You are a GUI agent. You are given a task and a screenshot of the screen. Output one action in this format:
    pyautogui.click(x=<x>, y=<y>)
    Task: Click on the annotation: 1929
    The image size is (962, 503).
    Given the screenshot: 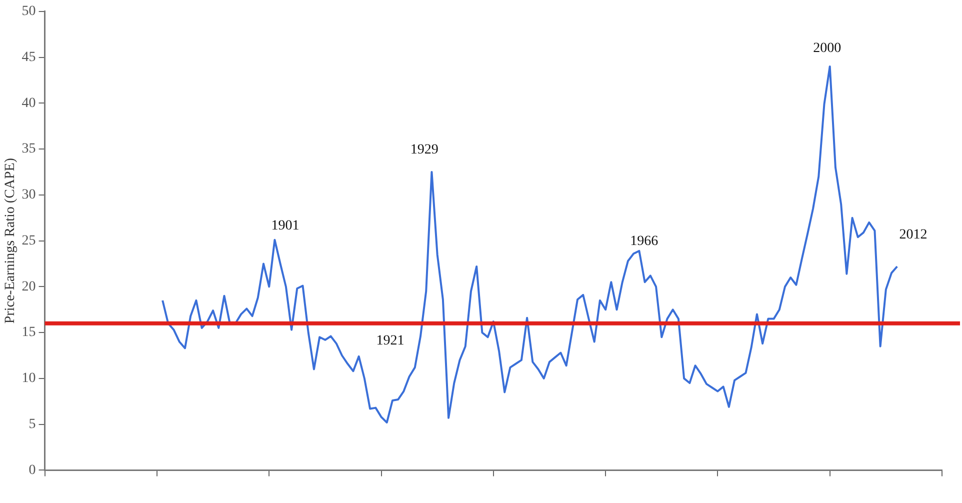 What is the action you would take?
    pyautogui.click(x=424, y=150)
    